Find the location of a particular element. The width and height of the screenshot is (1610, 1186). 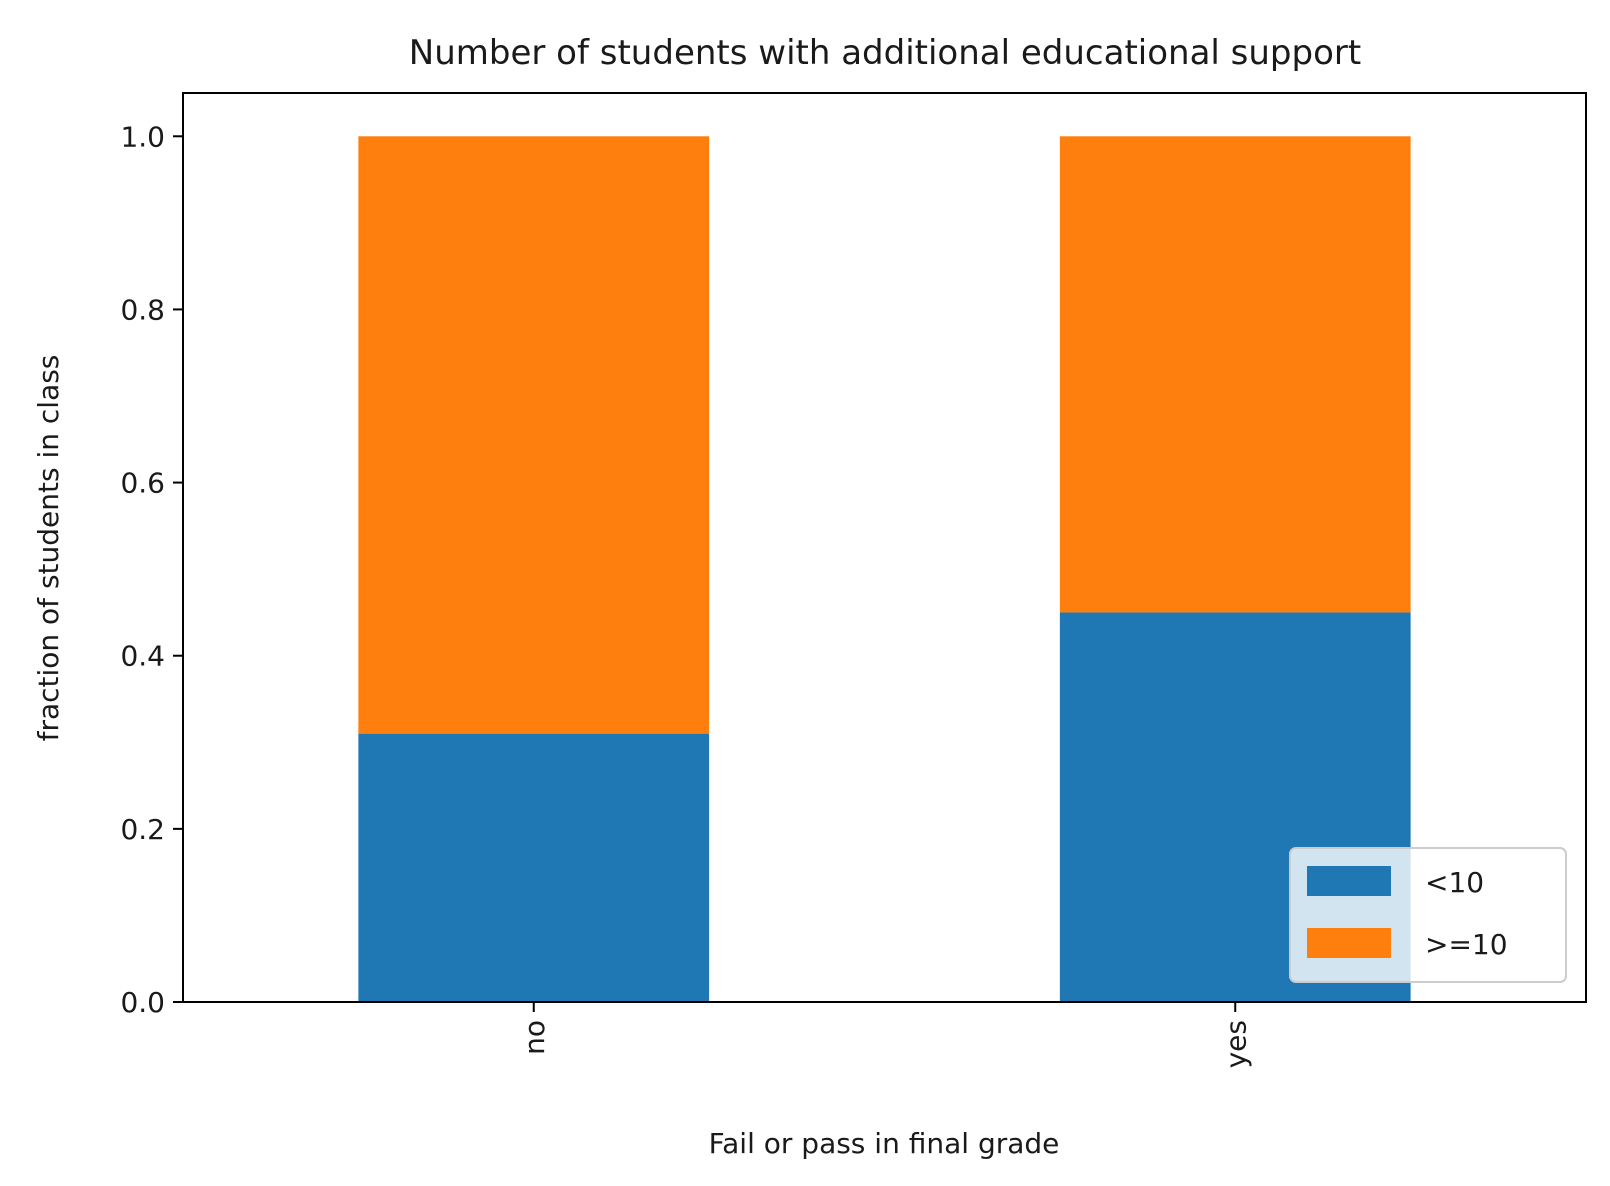

y-tick-label: 0.2 is located at coordinates (142, 829).